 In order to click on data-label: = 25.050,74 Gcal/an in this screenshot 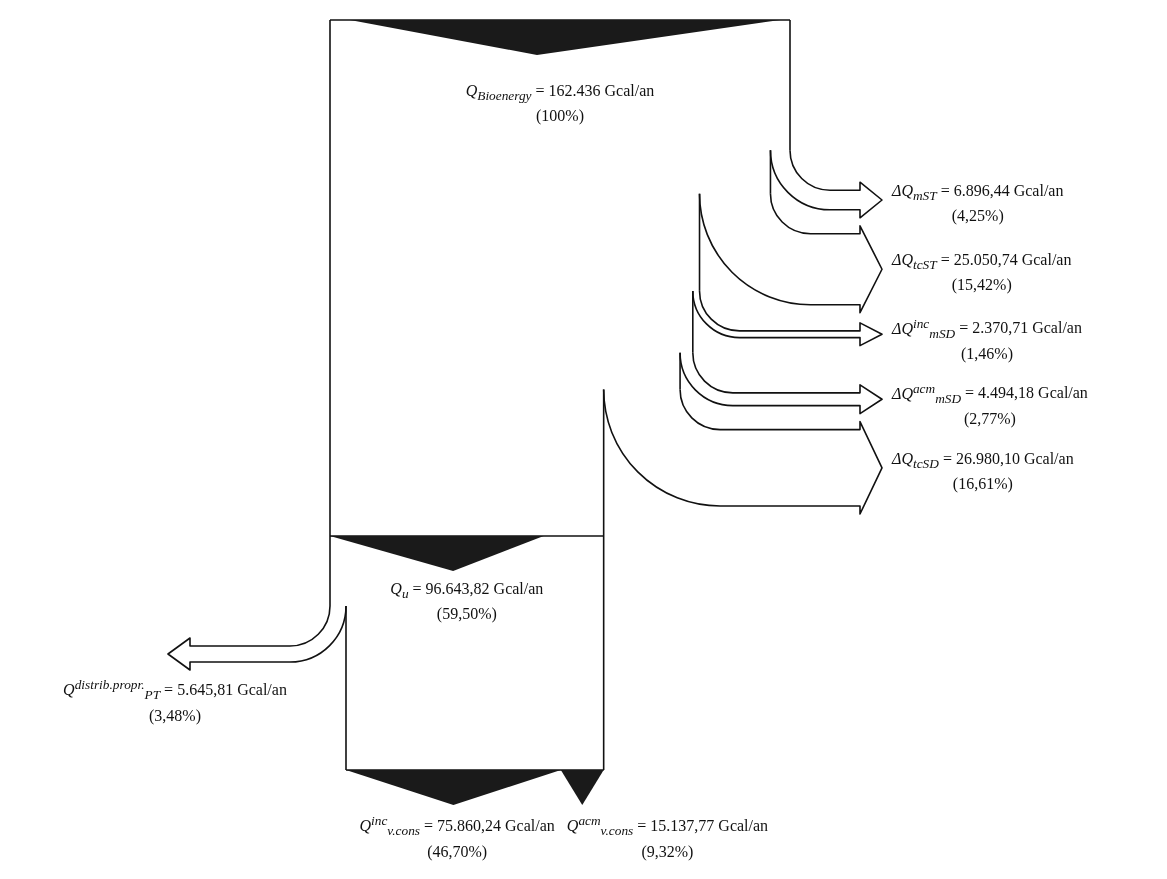, I will do `click(1006, 260)`.